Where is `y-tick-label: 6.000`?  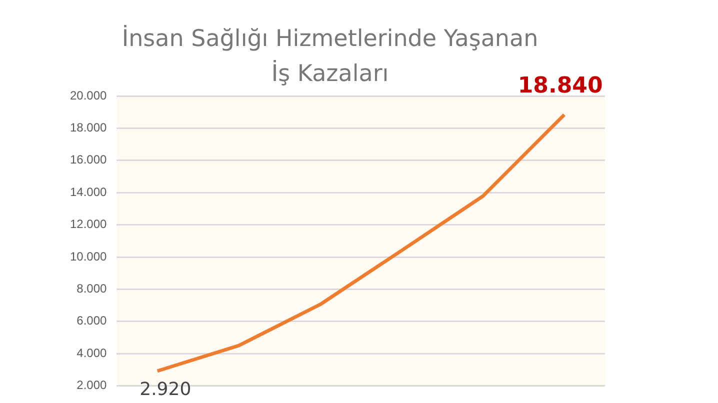
y-tick-label: 6.000 is located at coordinates (92, 321).